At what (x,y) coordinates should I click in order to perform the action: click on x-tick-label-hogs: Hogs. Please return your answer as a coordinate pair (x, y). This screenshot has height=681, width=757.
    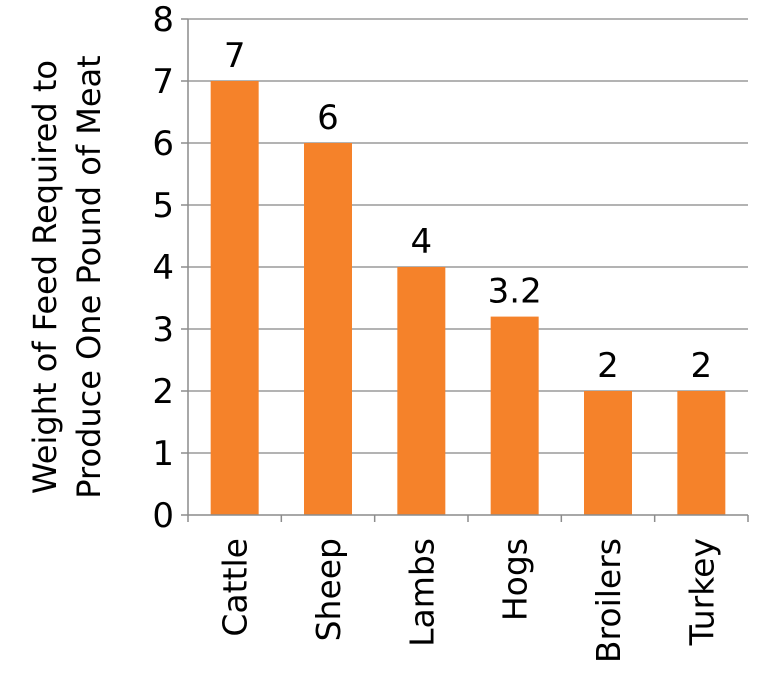
    Looking at the image, I should click on (515, 579).